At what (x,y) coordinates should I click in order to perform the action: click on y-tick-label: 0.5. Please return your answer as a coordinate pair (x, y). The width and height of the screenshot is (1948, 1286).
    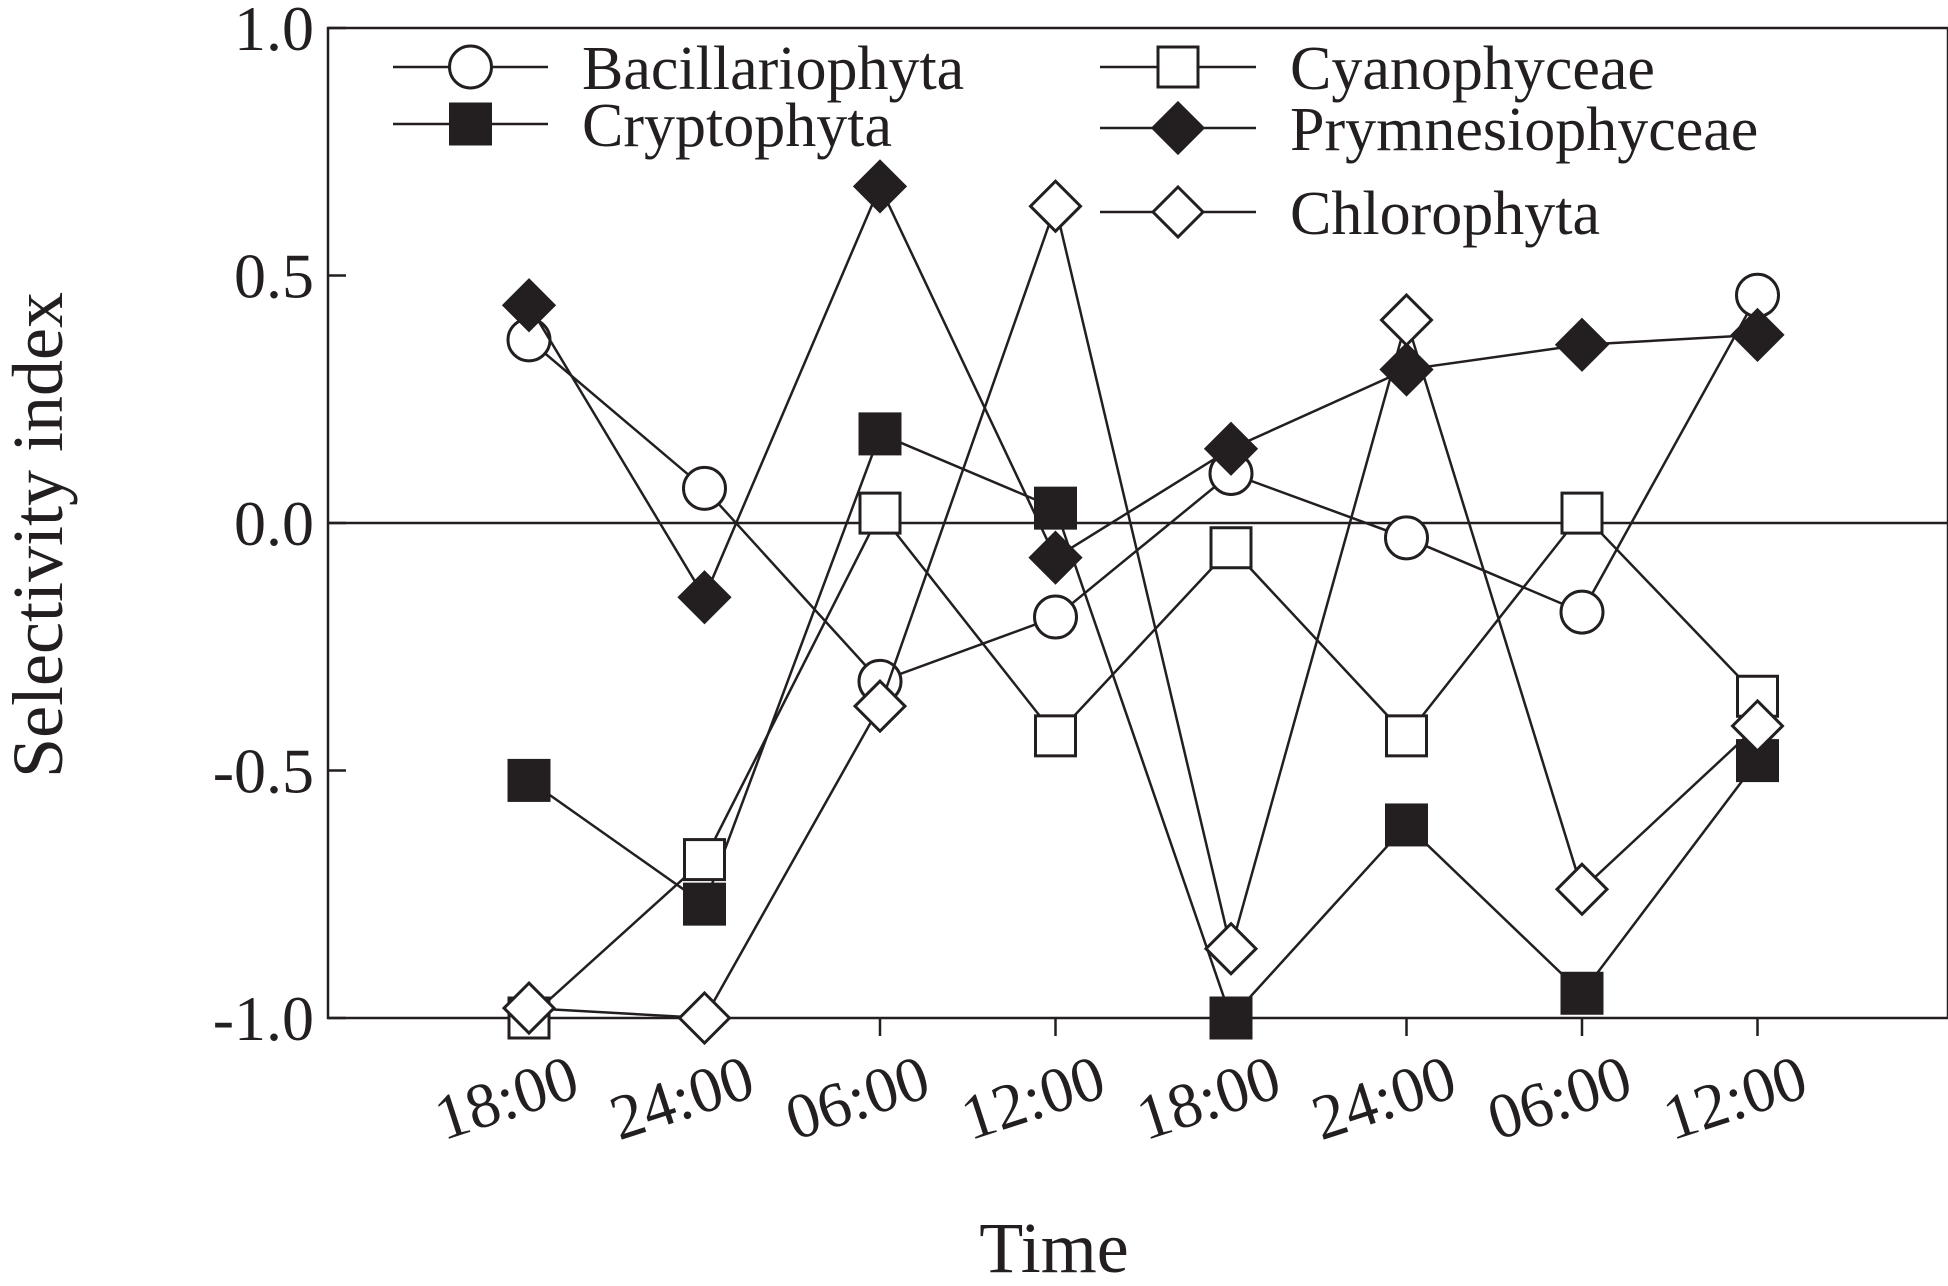
    Looking at the image, I should click on (274, 276).